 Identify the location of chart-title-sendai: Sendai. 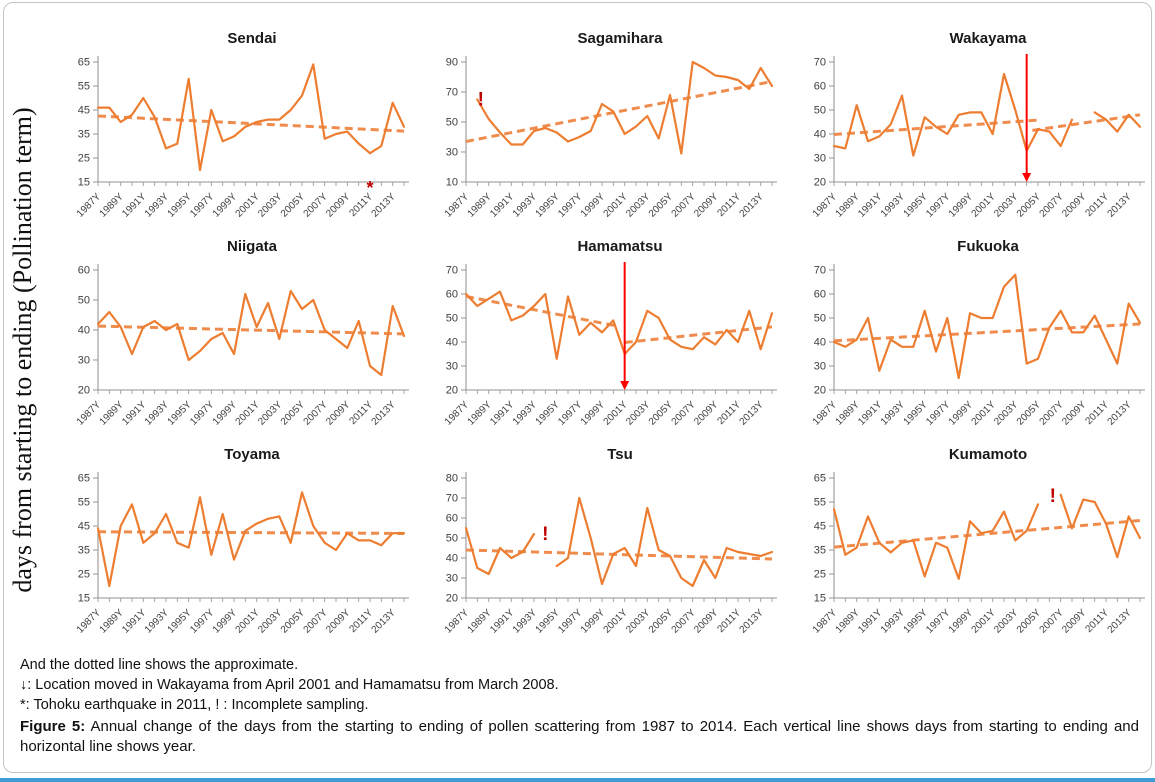
(252, 38).